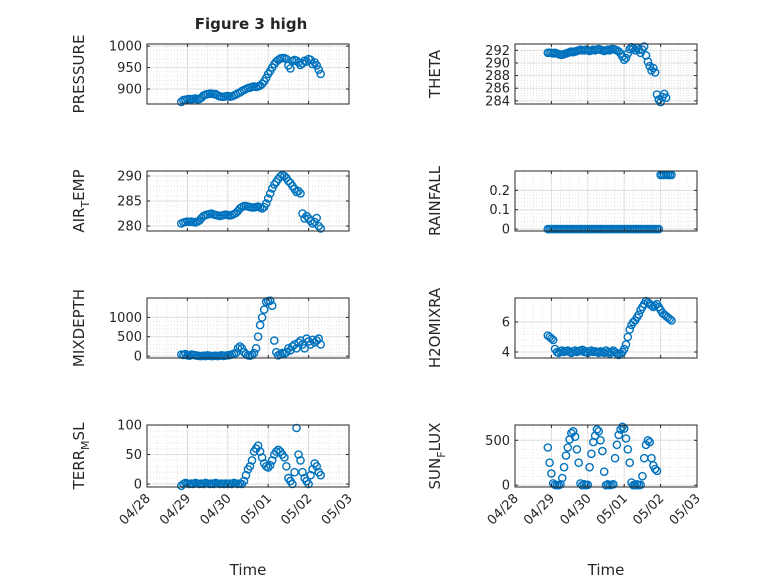 The height and width of the screenshot is (587, 778). Describe the element at coordinates (562, 201) in the screenshot. I see `subplot-4: 0 0.1 0.2 RAINFALL` at that location.